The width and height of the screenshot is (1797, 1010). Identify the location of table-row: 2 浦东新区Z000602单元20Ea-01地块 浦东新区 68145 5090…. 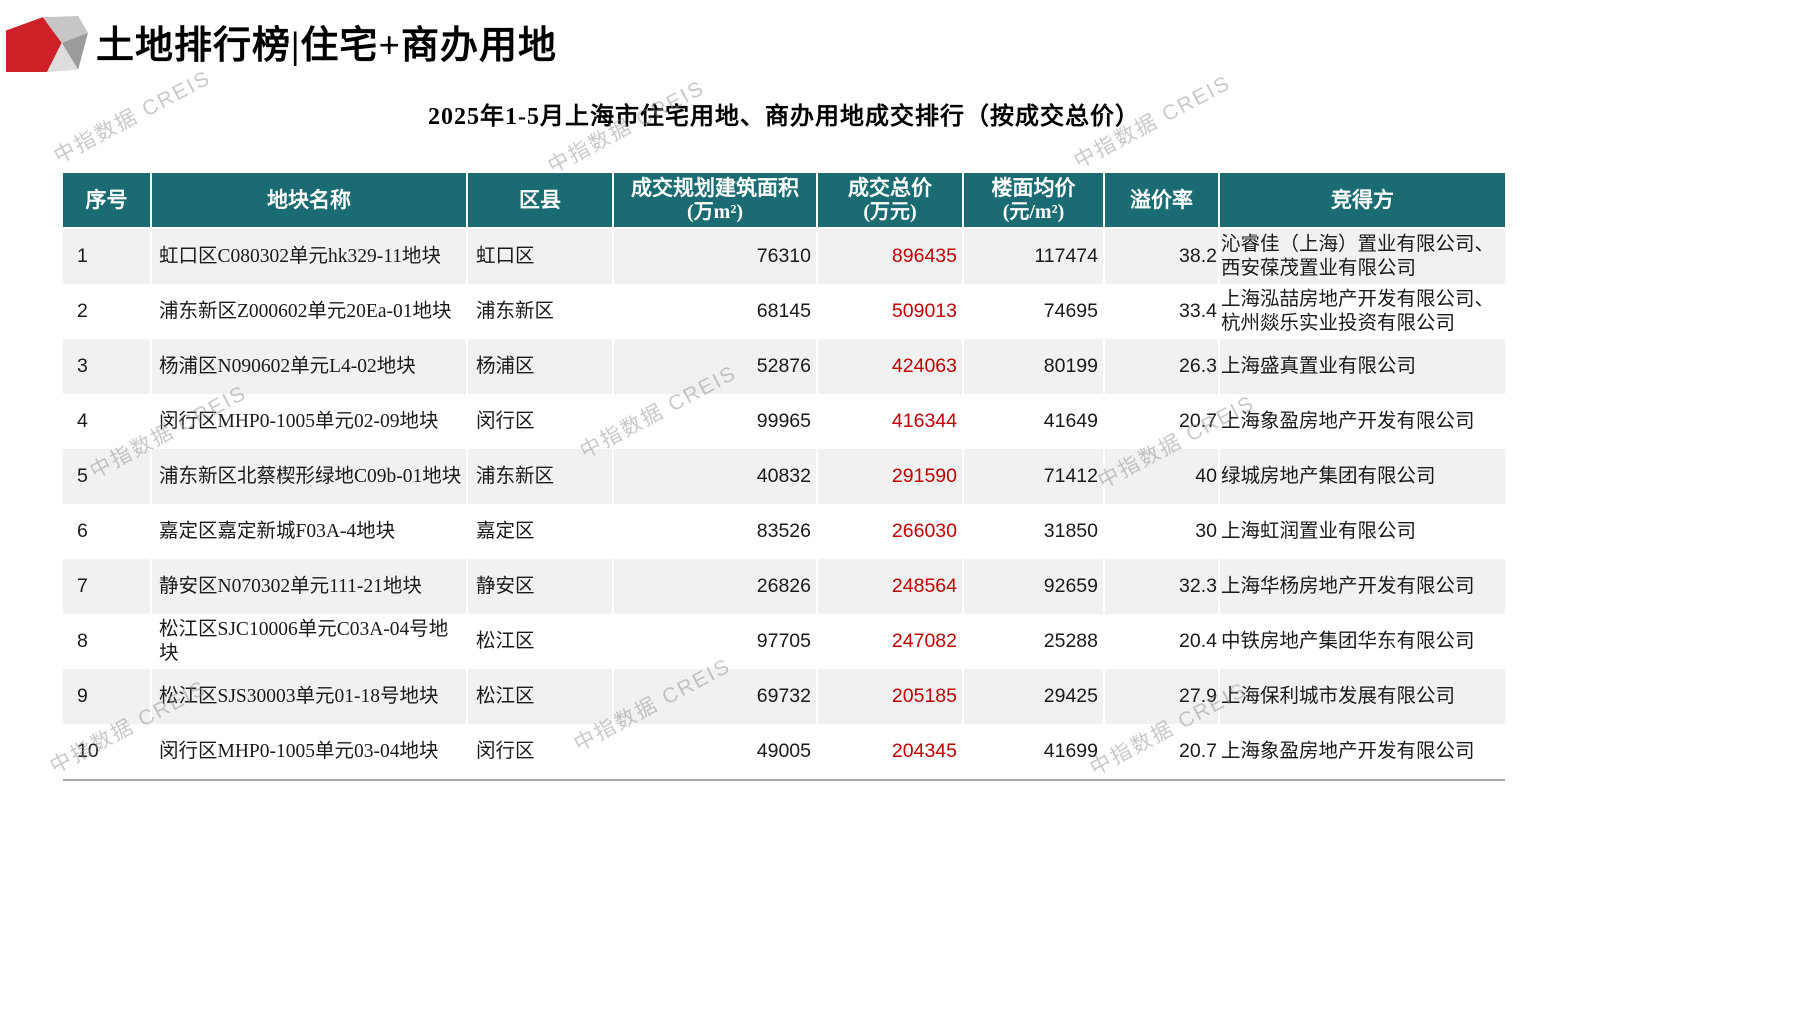
(784, 311).